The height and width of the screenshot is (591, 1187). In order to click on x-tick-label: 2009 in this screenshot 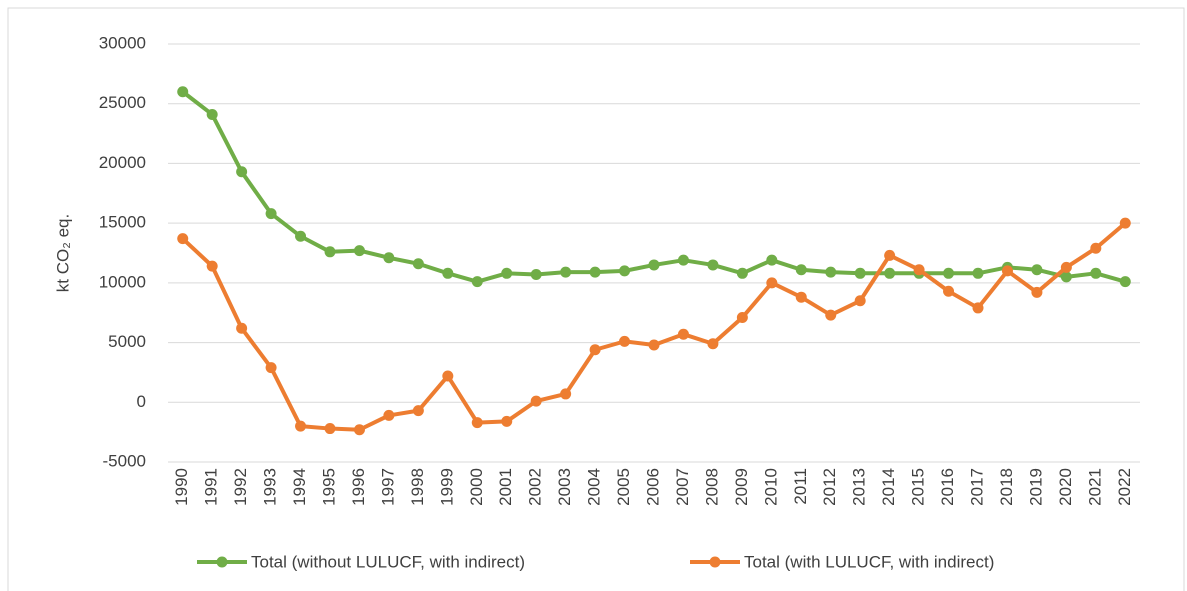, I will do `click(741, 487)`.